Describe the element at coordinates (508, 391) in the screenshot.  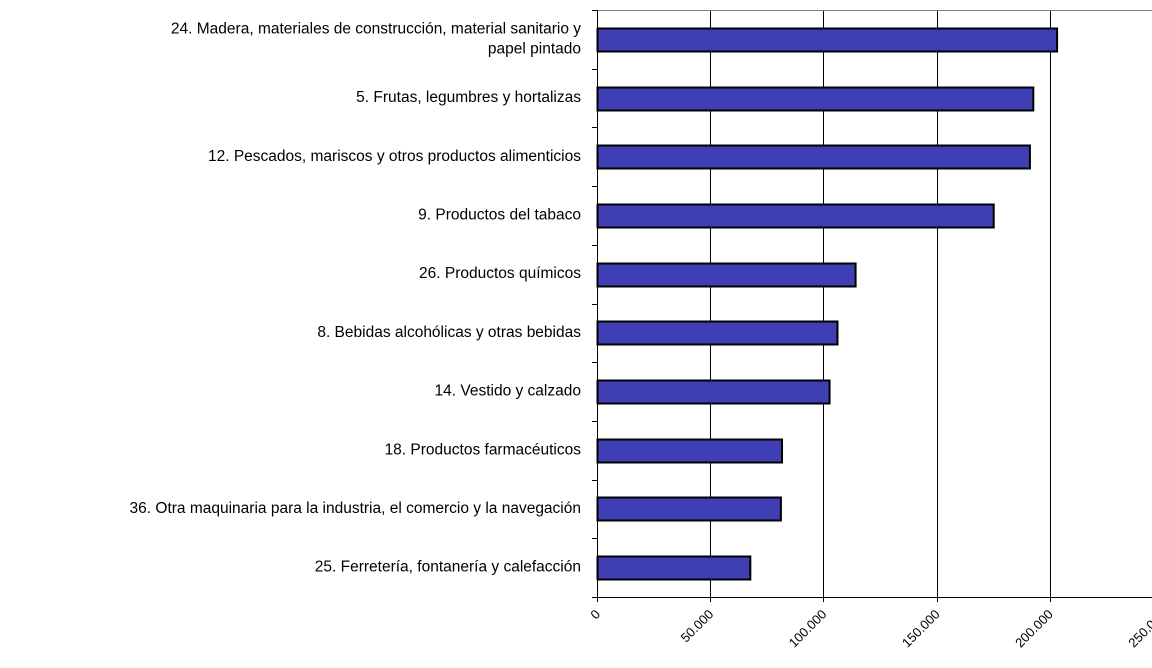
I see `category-label: 14. Vestido y calzado` at that location.